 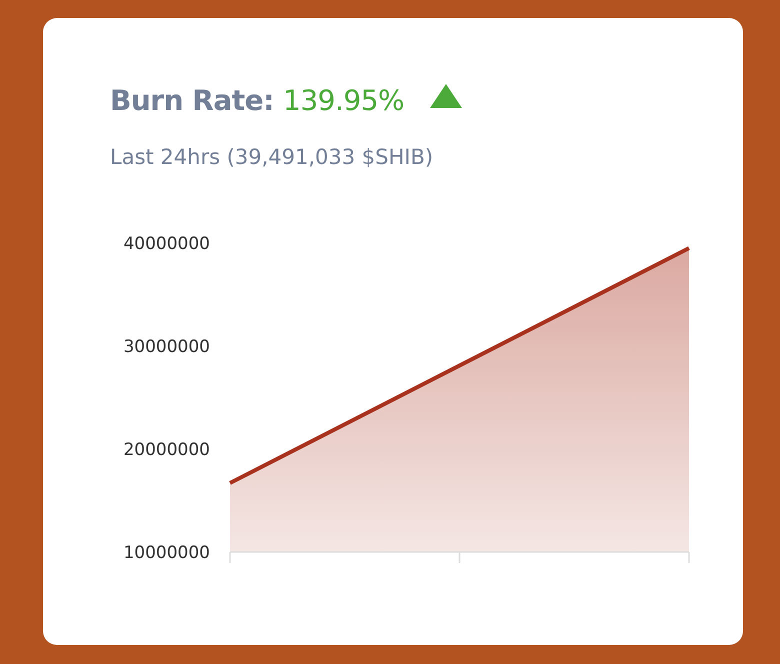 I want to click on y-tick-label: 20000000, so click(x=166, y=450).